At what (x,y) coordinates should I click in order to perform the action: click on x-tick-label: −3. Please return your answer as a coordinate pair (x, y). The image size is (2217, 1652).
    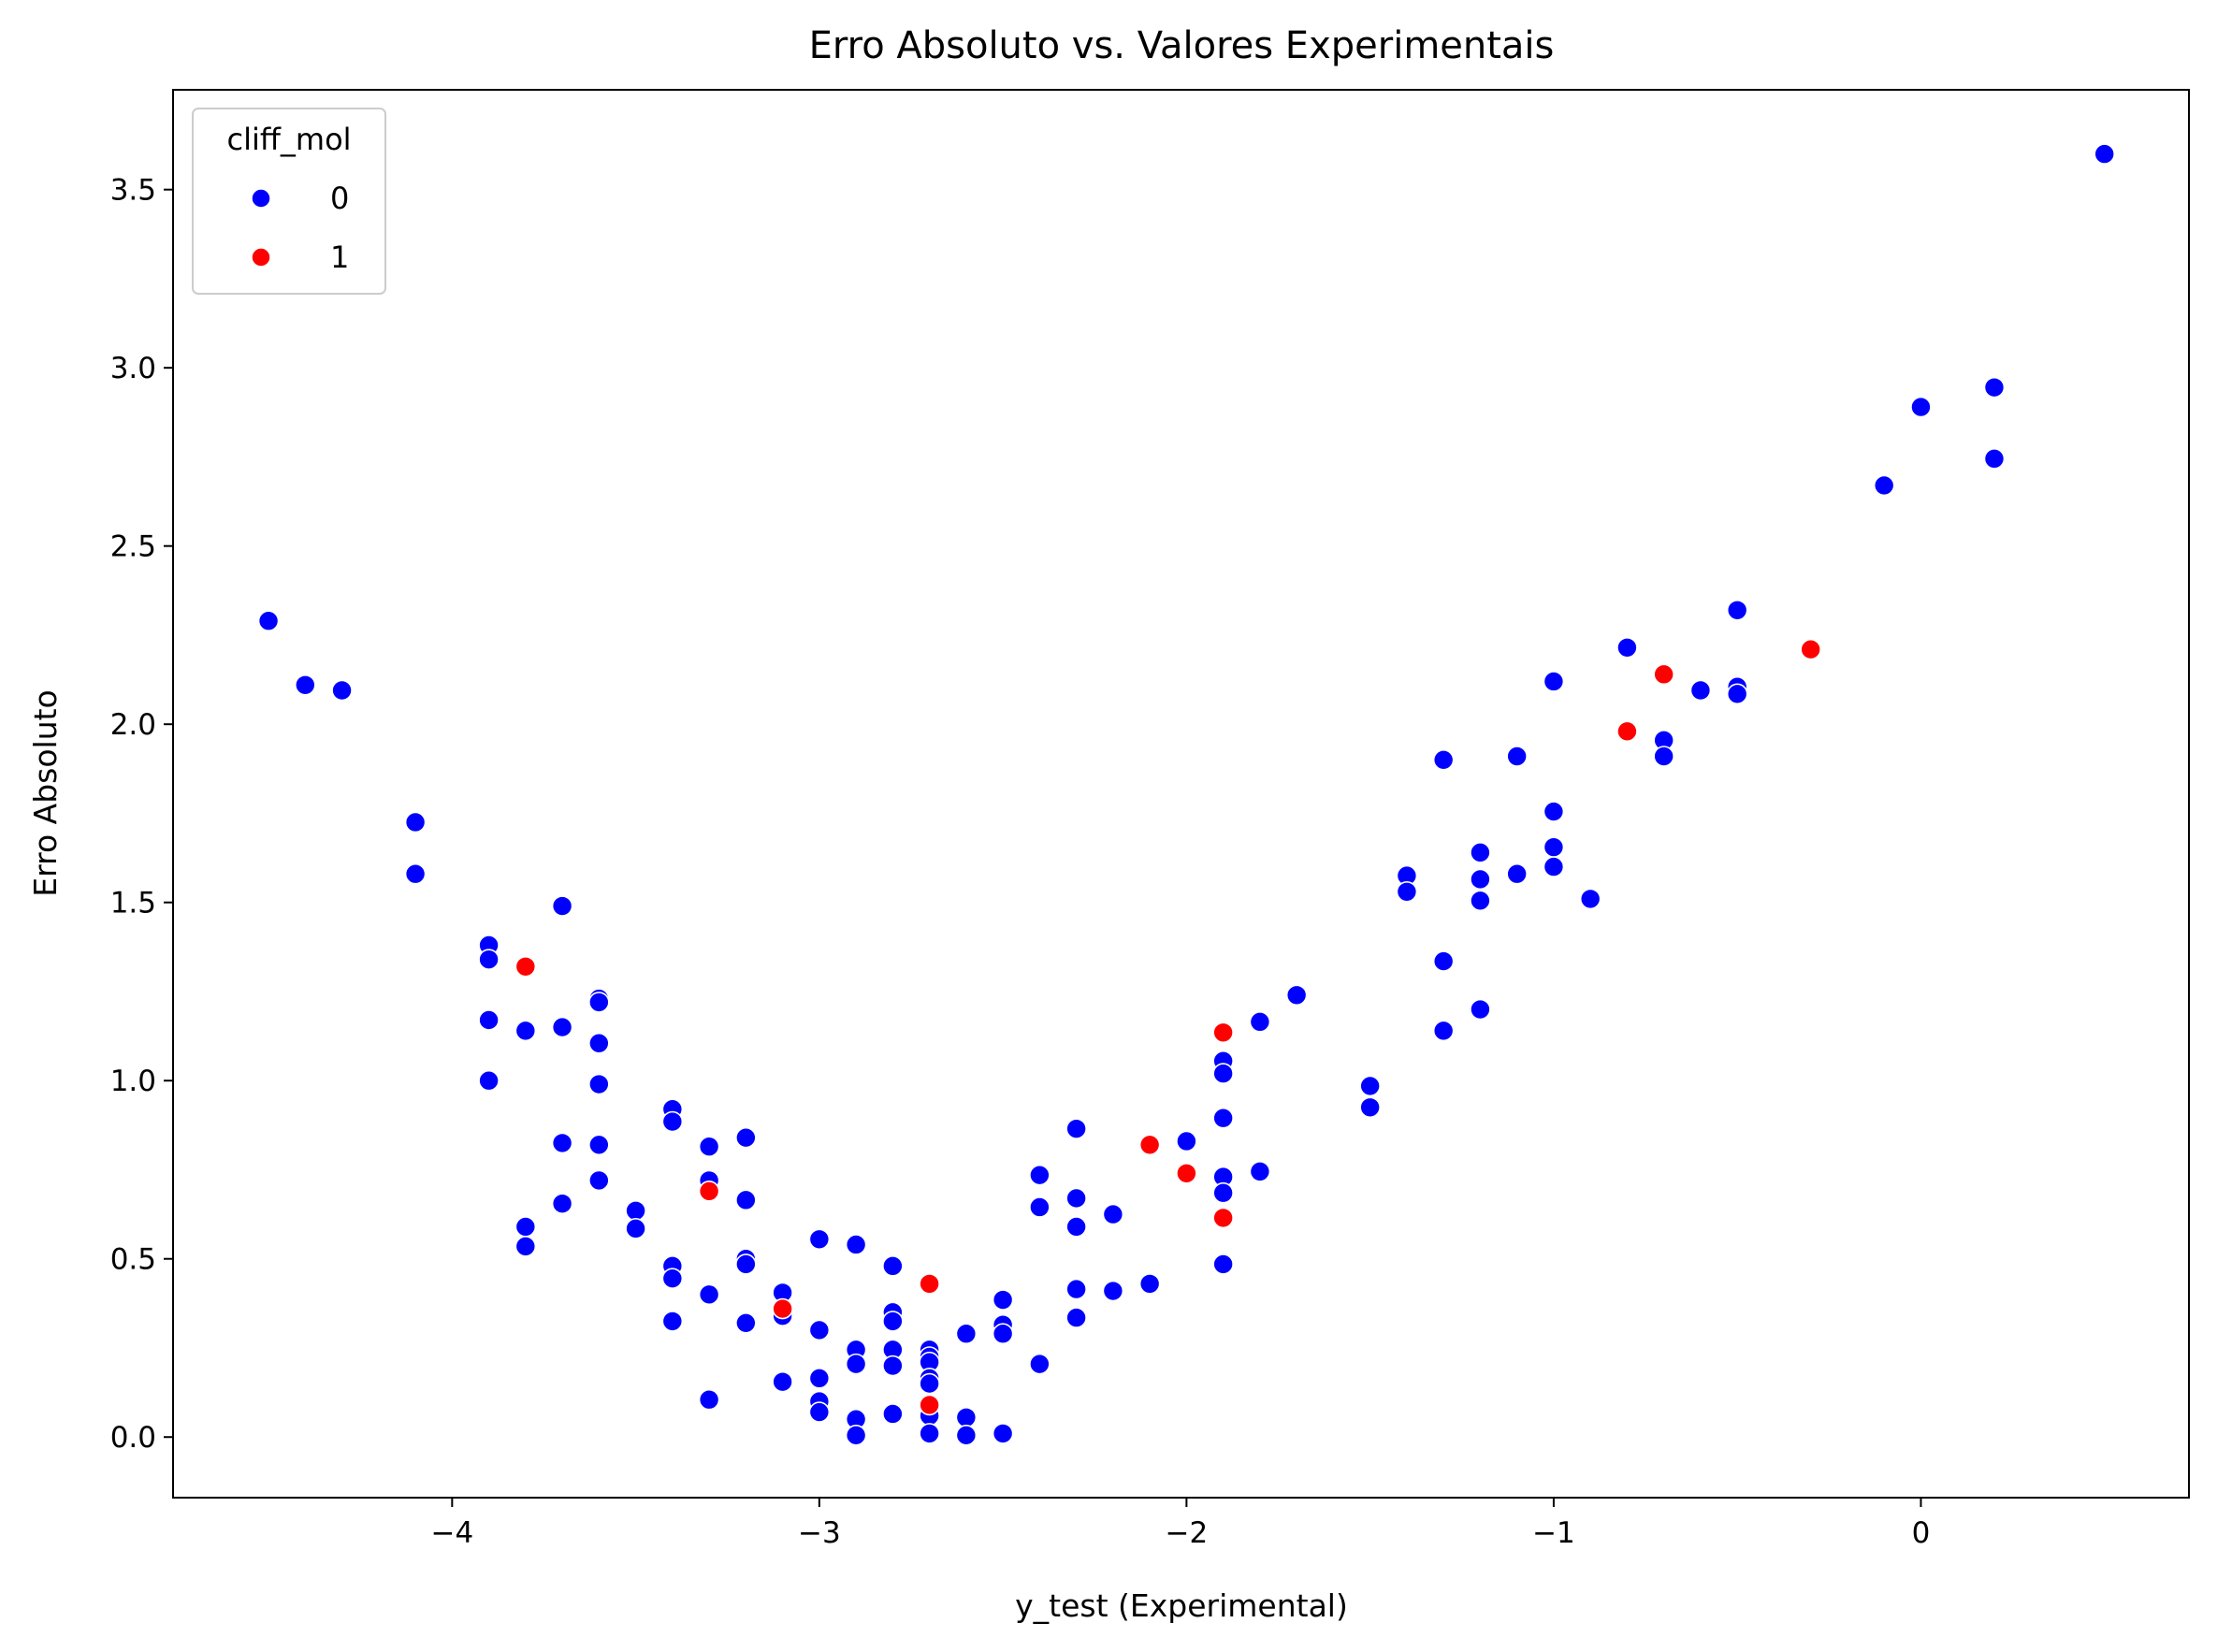
    Looking at the image, I should click on (819, 1533).